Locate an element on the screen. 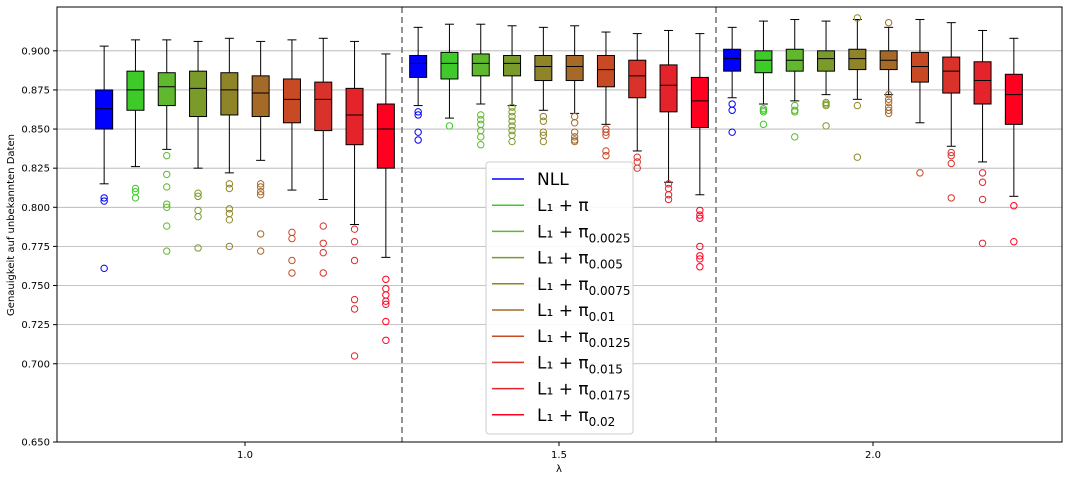 Image resolution: width=1068 pixels, height=482 pixels. x-axis-ticks: 1.0 1.5 2.0 is located at coordinates (559, 451).